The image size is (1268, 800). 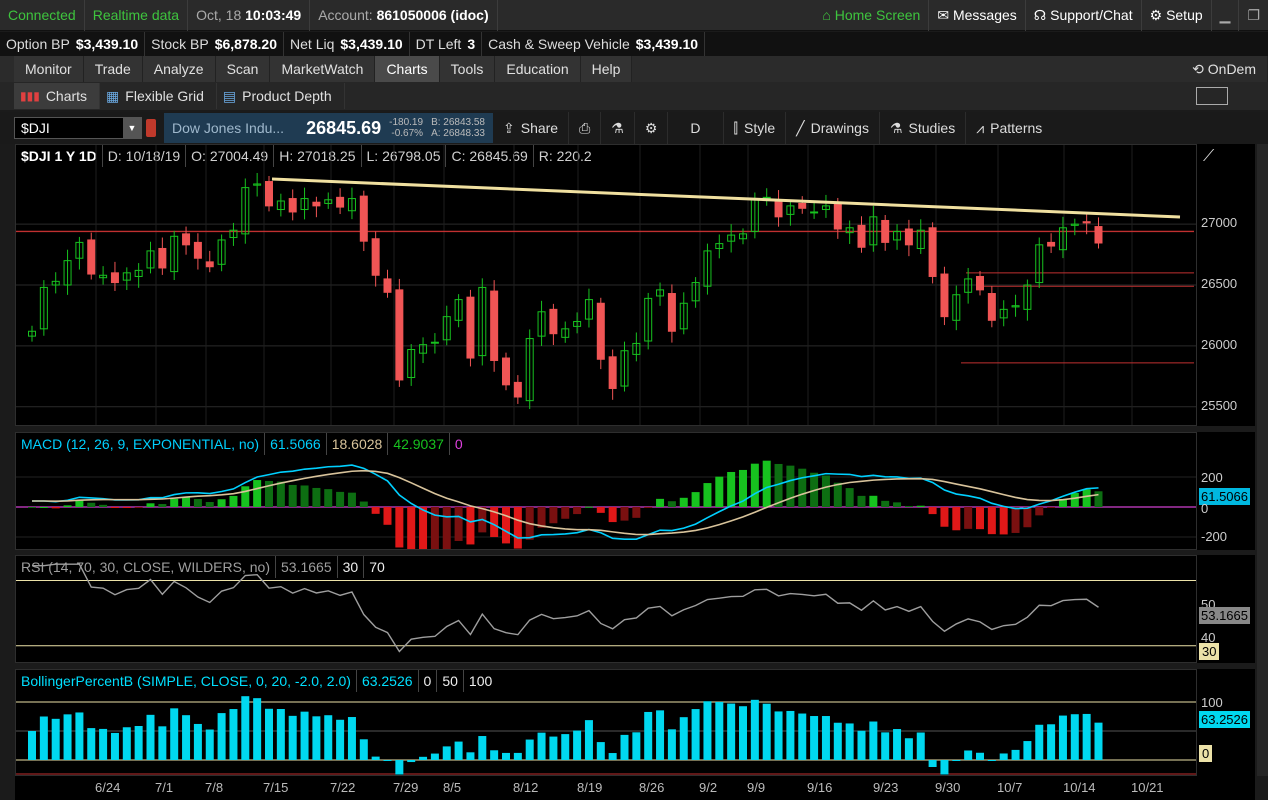 I want to click on patterns-label: Patterns, so click(x=1016, y=128).